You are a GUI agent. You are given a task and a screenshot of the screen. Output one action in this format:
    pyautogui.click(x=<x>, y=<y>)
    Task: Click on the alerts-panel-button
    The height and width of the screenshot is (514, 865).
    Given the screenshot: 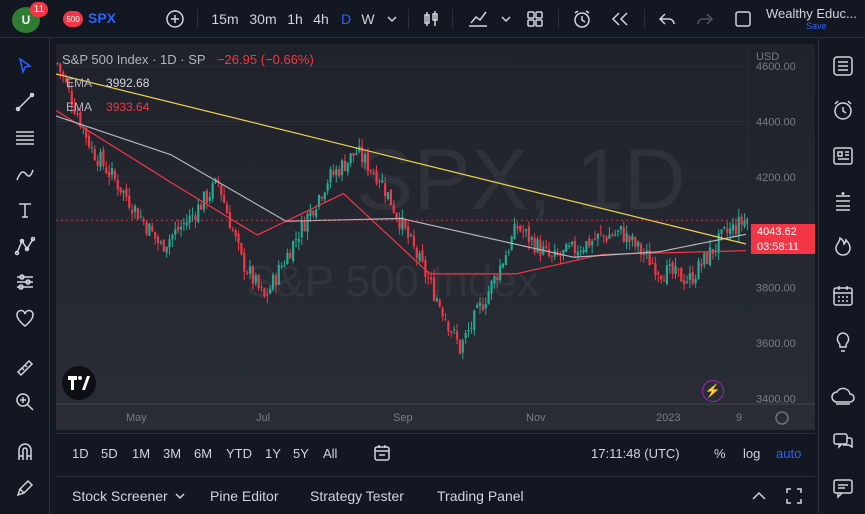 What is the action you would take?
    pyautogui.click(x=843, y=110)
    